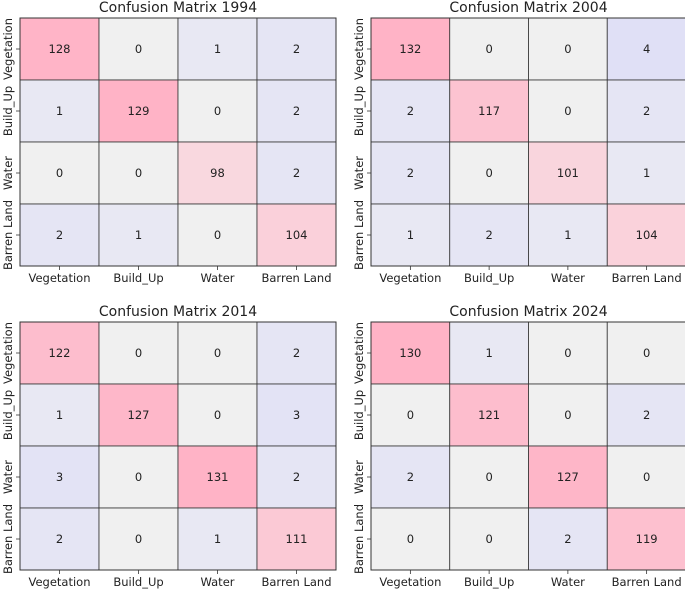 The width and height of the screenshot is (685, 596). What do you see at coordinates (60, 353) in the screenshot?
I see `cell-value-label: 122` at bounding box center [60, 353].